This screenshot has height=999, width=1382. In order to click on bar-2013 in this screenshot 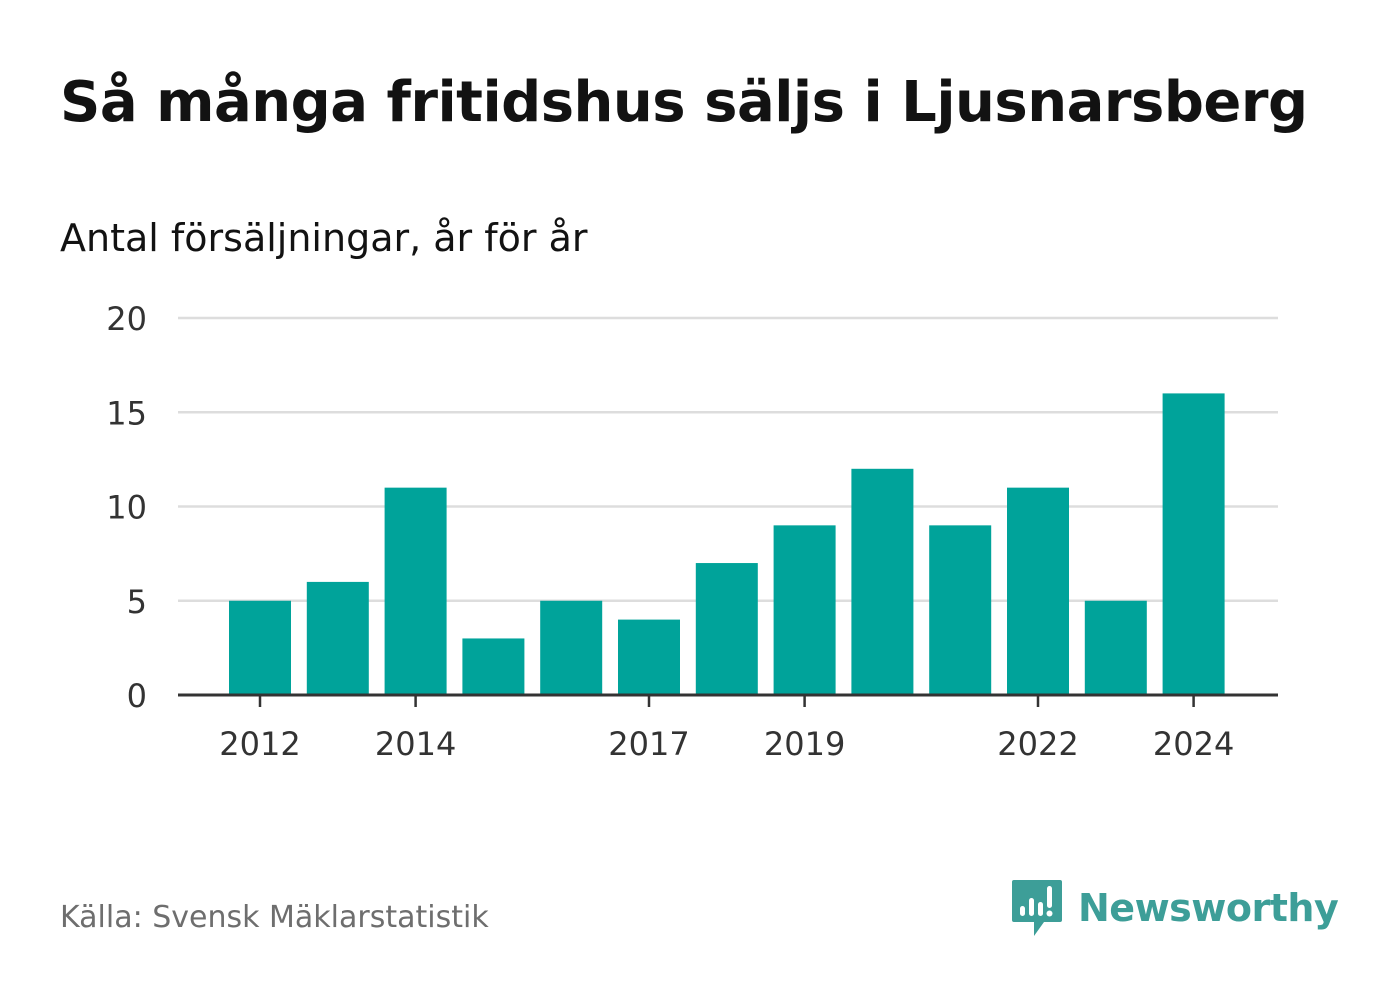, I will do `click(337, 638)`.